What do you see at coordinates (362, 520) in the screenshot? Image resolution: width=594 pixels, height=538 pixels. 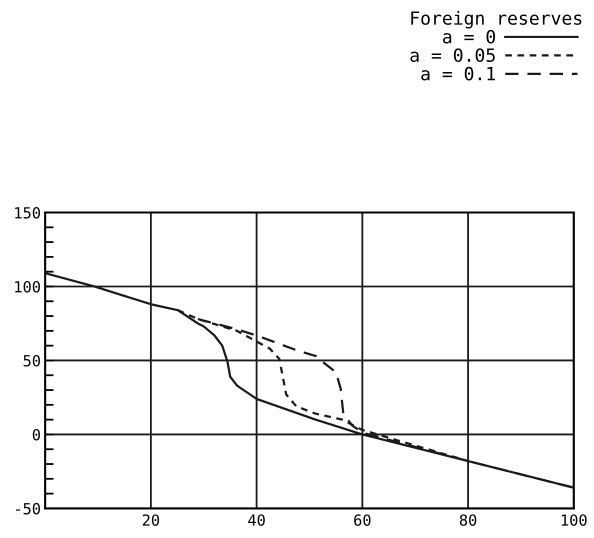 I see `x-tick-label: 60` at bounding box center [362, 520].